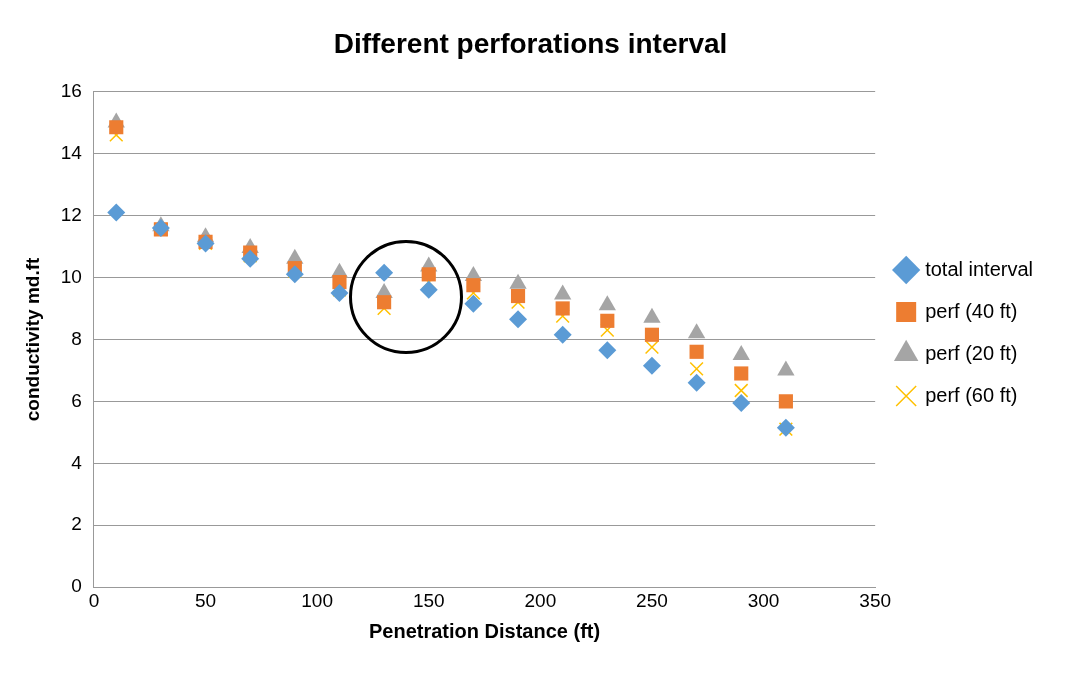 Image resolution: width=1071 pixels, height=673 pixels. I want to click on y-tick-label: 16, so click(71, 90).